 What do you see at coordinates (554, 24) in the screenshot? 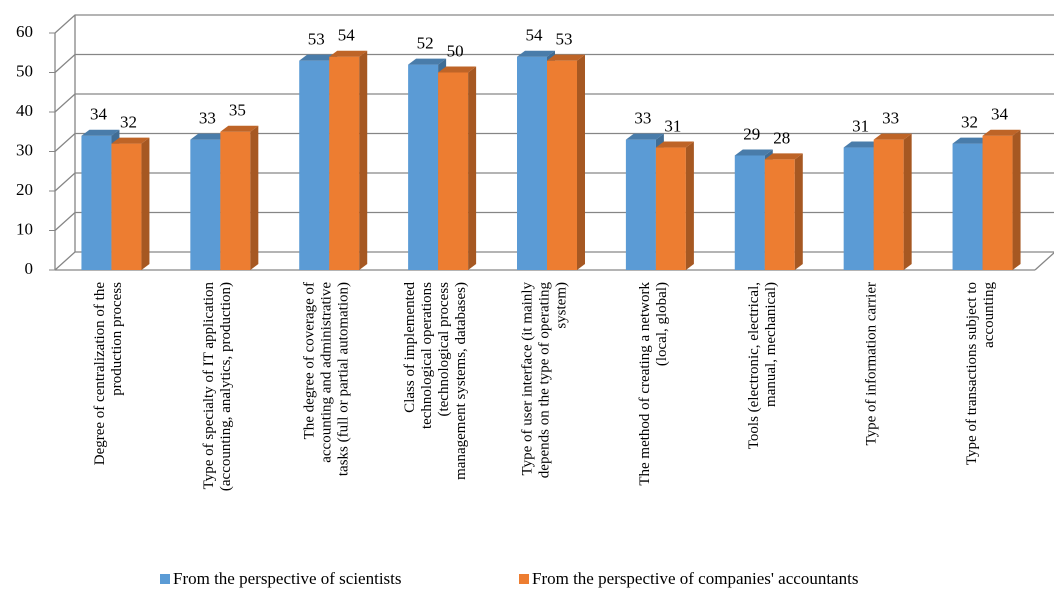
I see `grid-line` at bounding box center [554, 24].